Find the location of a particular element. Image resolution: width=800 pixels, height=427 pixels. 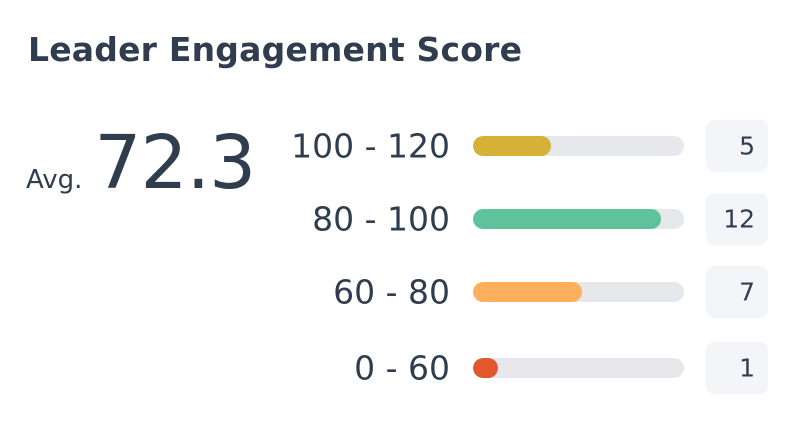

count-value: 7 is located at coordinates (747, 292).